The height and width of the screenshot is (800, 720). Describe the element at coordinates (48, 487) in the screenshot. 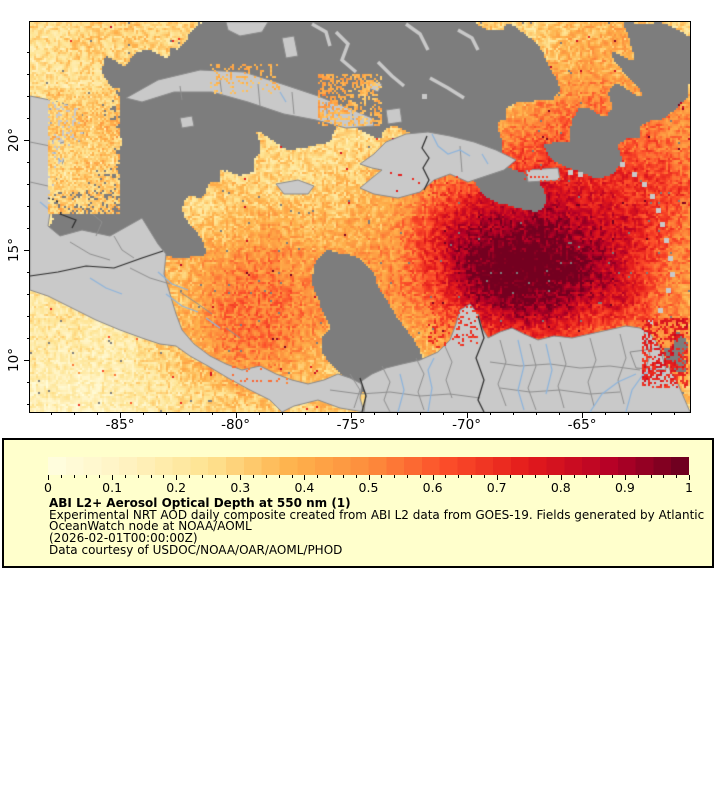

I see `colorbar-tick-label: 0` at that location.